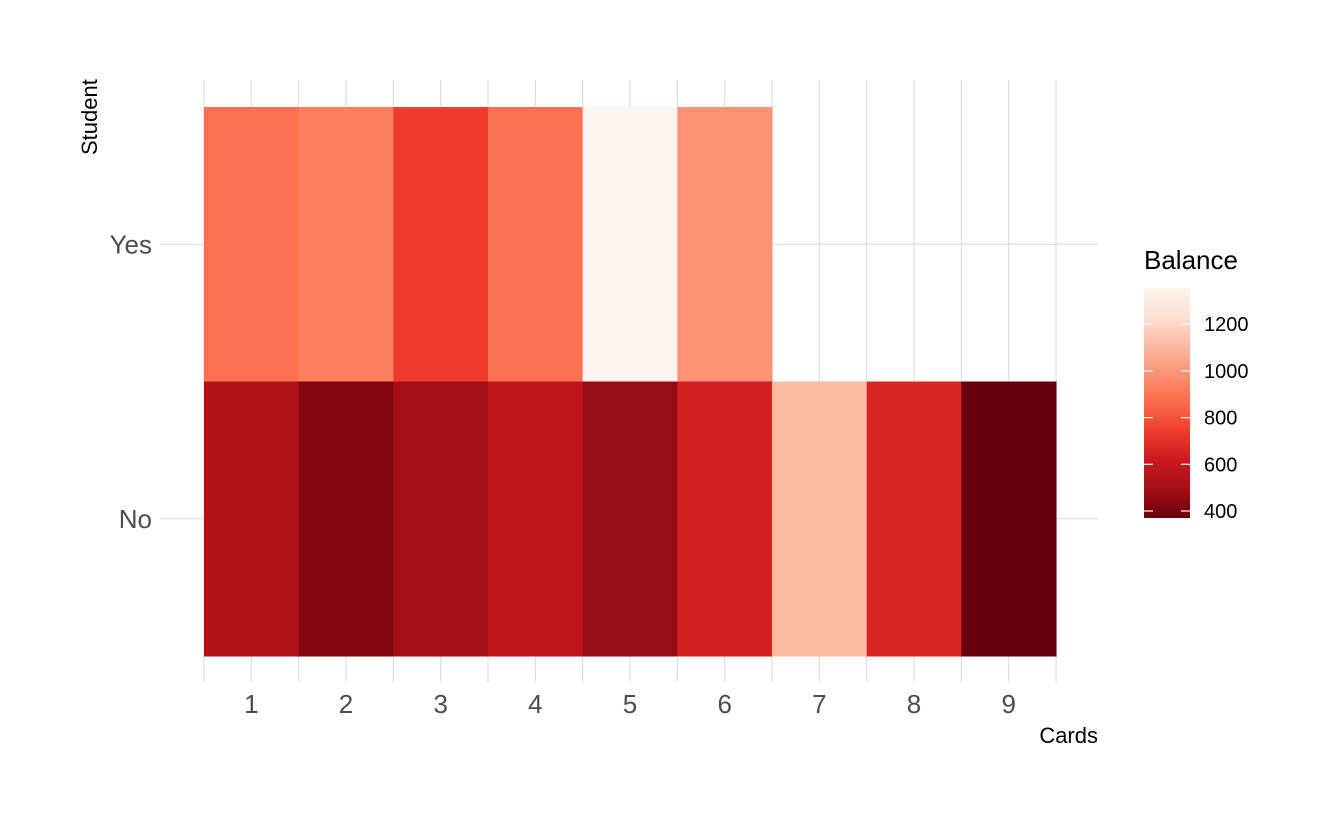  What do you see at coordinates (251, 704) in the screenshot?
I see `x-tick-label: 1` at bounding box center [251, 704].